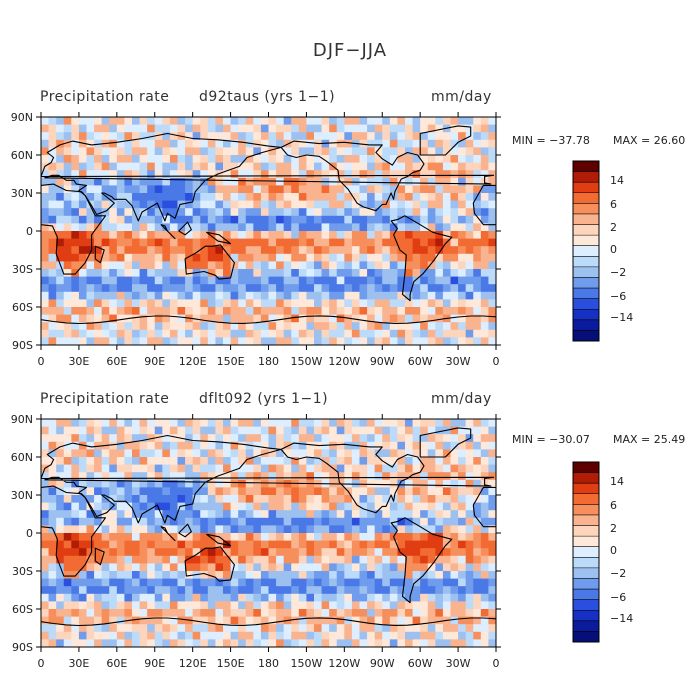 Image resolution: width=700 pixels, height=700 pixels. I want to click on panel1-units: mm/day, so click(461, 97).